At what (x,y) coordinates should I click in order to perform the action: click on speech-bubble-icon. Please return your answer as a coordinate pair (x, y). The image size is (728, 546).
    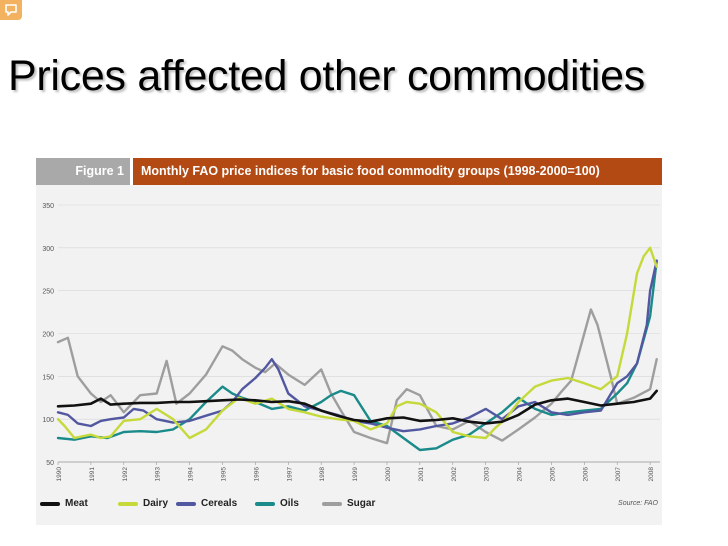
    Looking at the image, I should click on (11, 10).